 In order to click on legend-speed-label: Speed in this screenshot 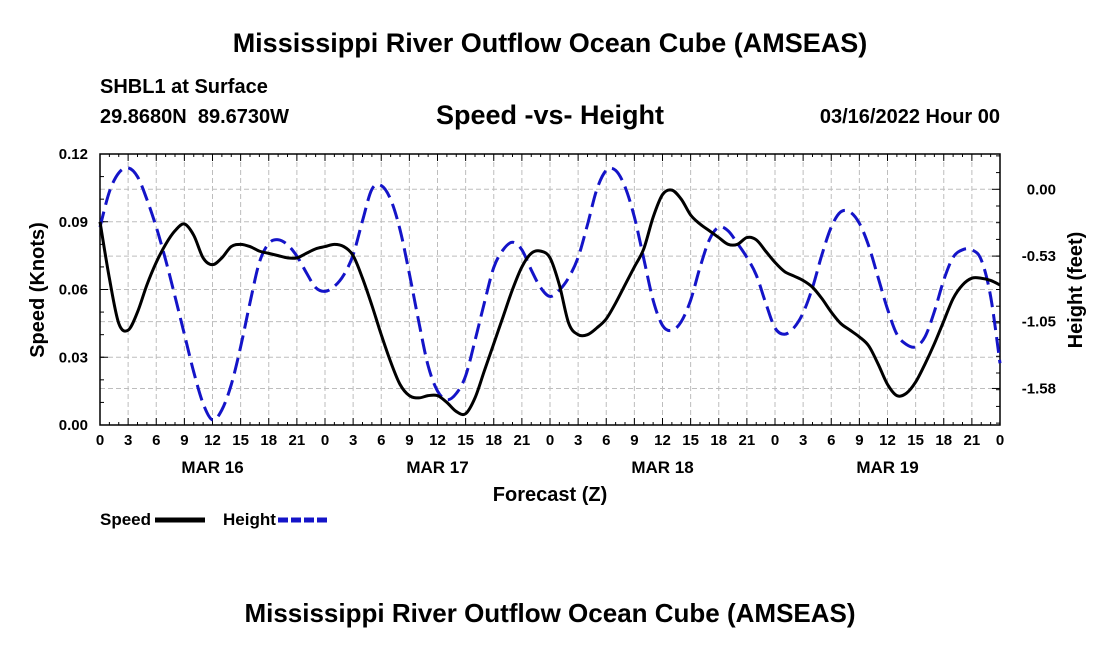, I will do `click(126, 519)`.